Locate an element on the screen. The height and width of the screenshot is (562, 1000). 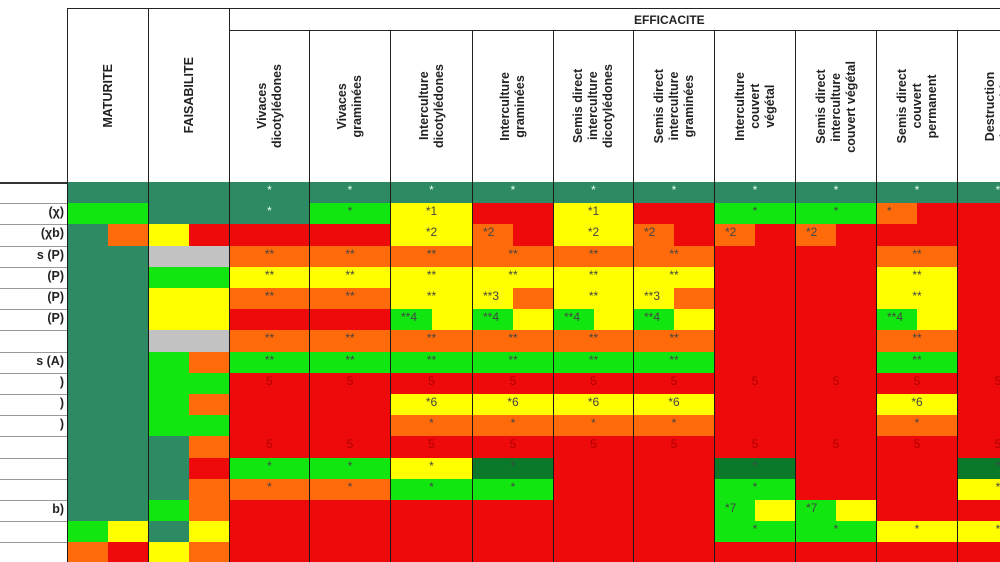
header-faisabilite-label: FAISABILITE is located at coordinates (188, 95).